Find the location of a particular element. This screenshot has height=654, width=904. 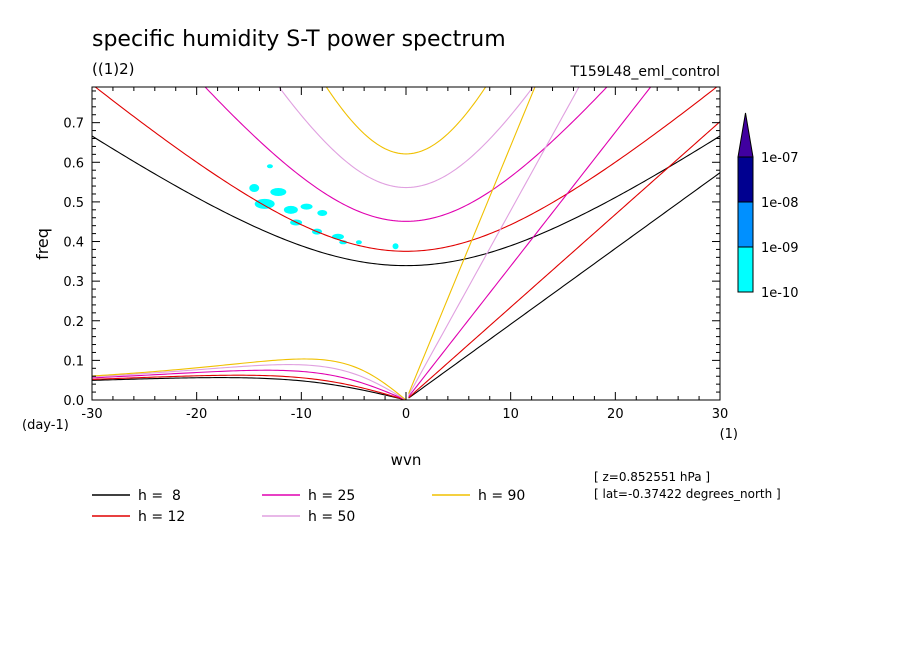

power-contours is located at coordinates (324, 207).